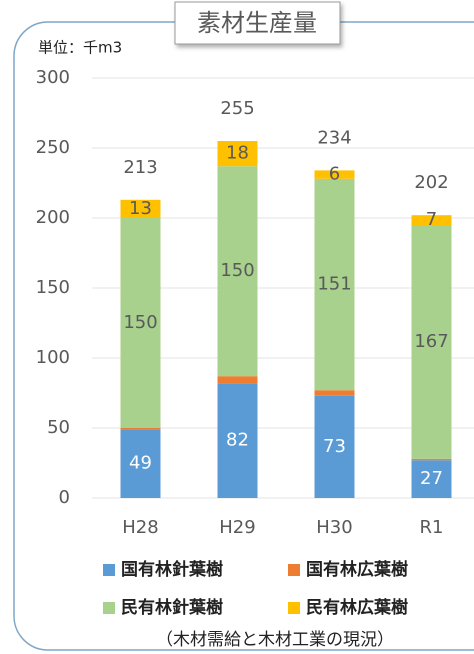  I want to click on total-label: 213, so click(140, 167).